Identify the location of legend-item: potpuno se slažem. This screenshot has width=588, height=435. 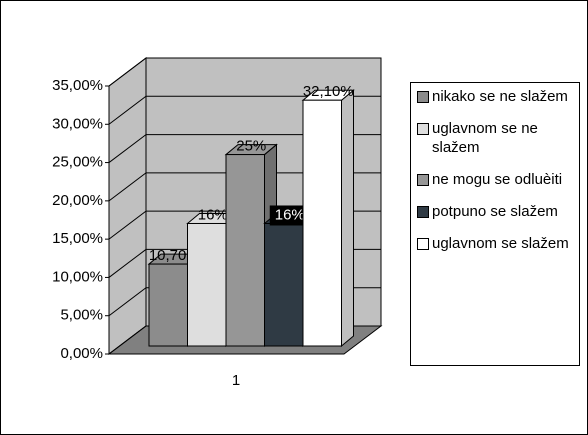
(498, 211).